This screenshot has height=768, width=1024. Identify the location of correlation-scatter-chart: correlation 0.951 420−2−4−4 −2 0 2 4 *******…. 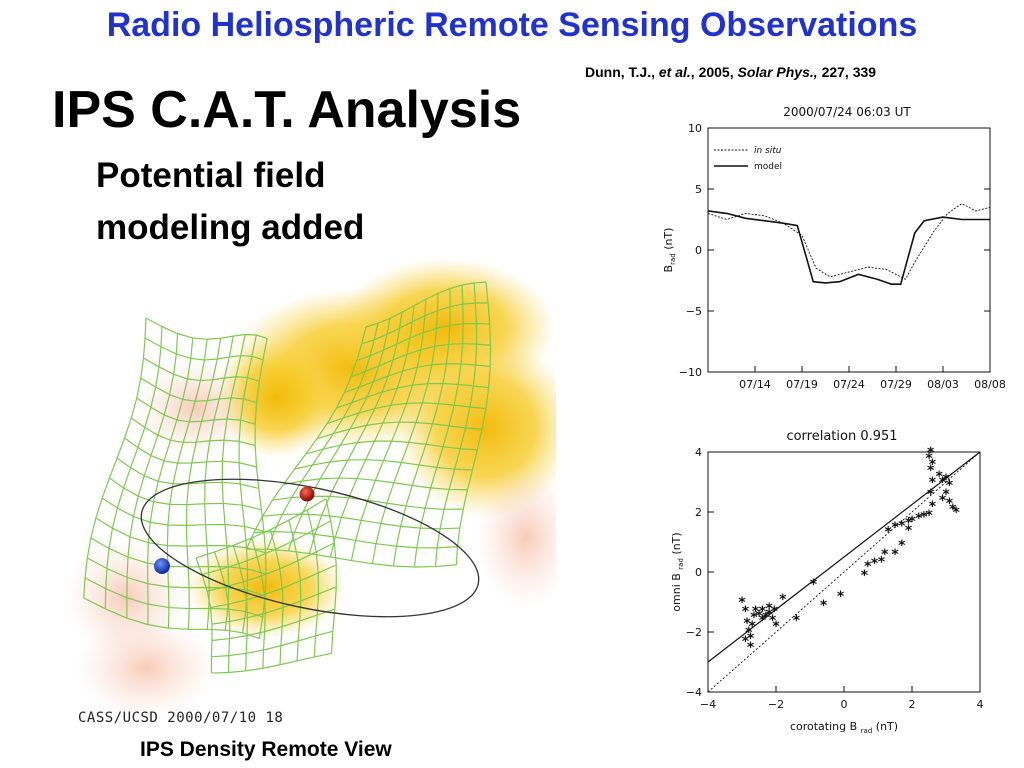
(827, 582).